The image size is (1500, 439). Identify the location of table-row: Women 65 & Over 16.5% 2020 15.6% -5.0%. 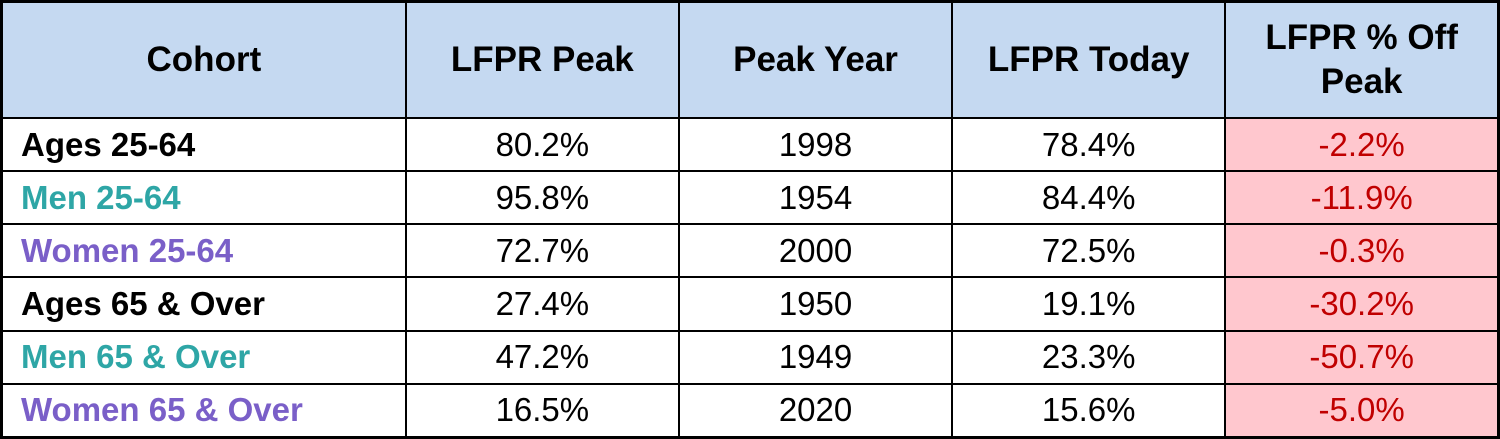
(750, 410).